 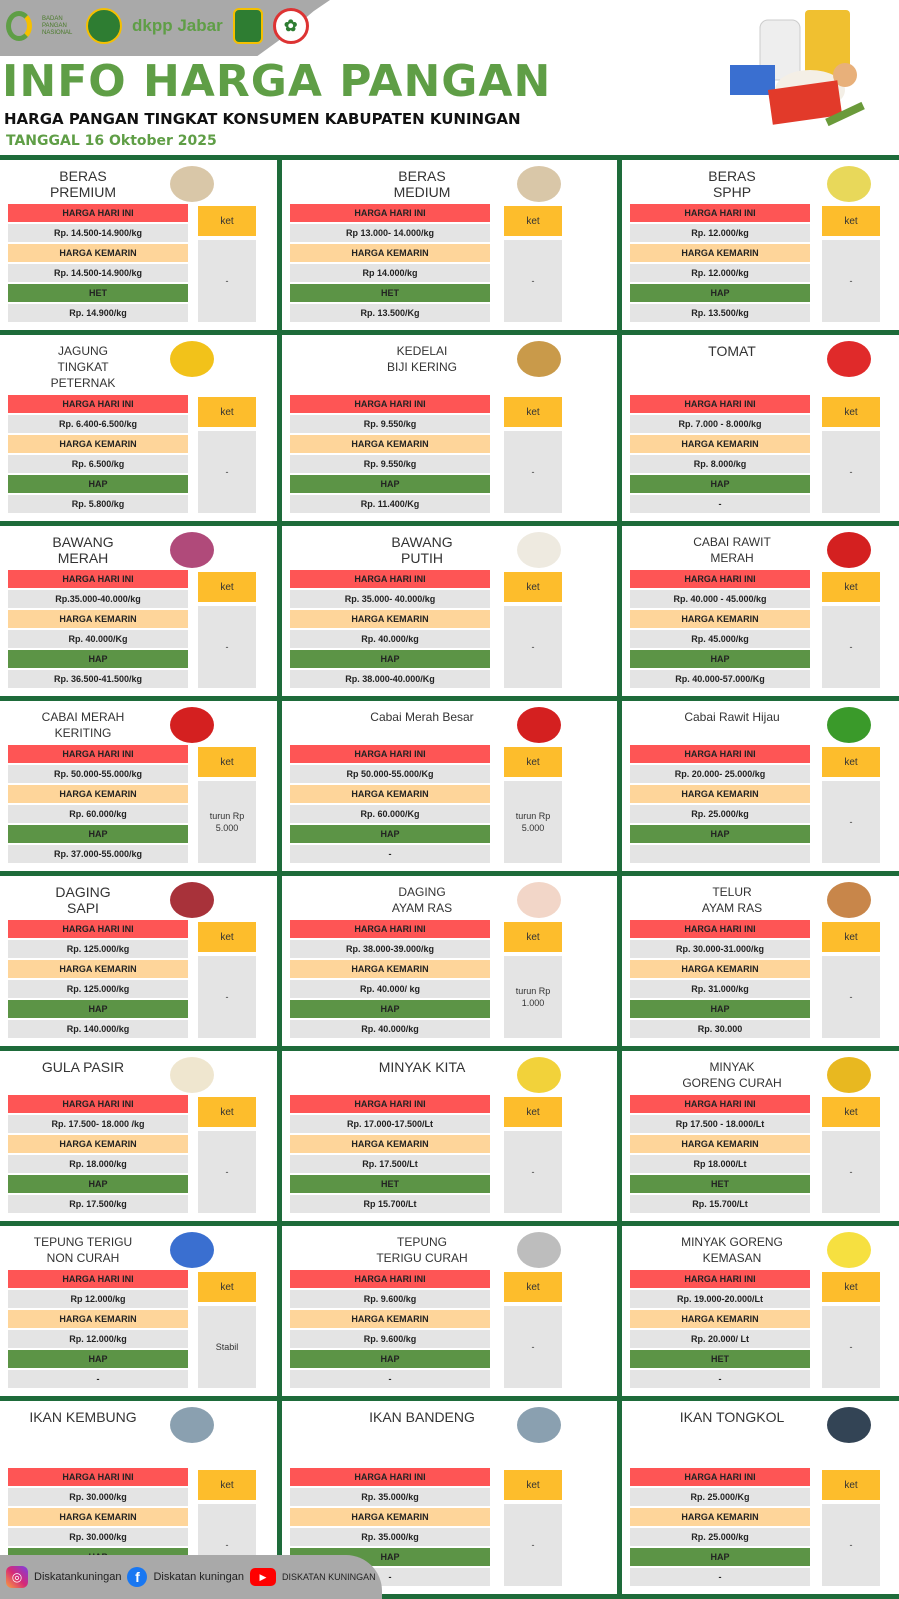 I want to click on reference-price-label: HAP, so click(x=390, y=834).